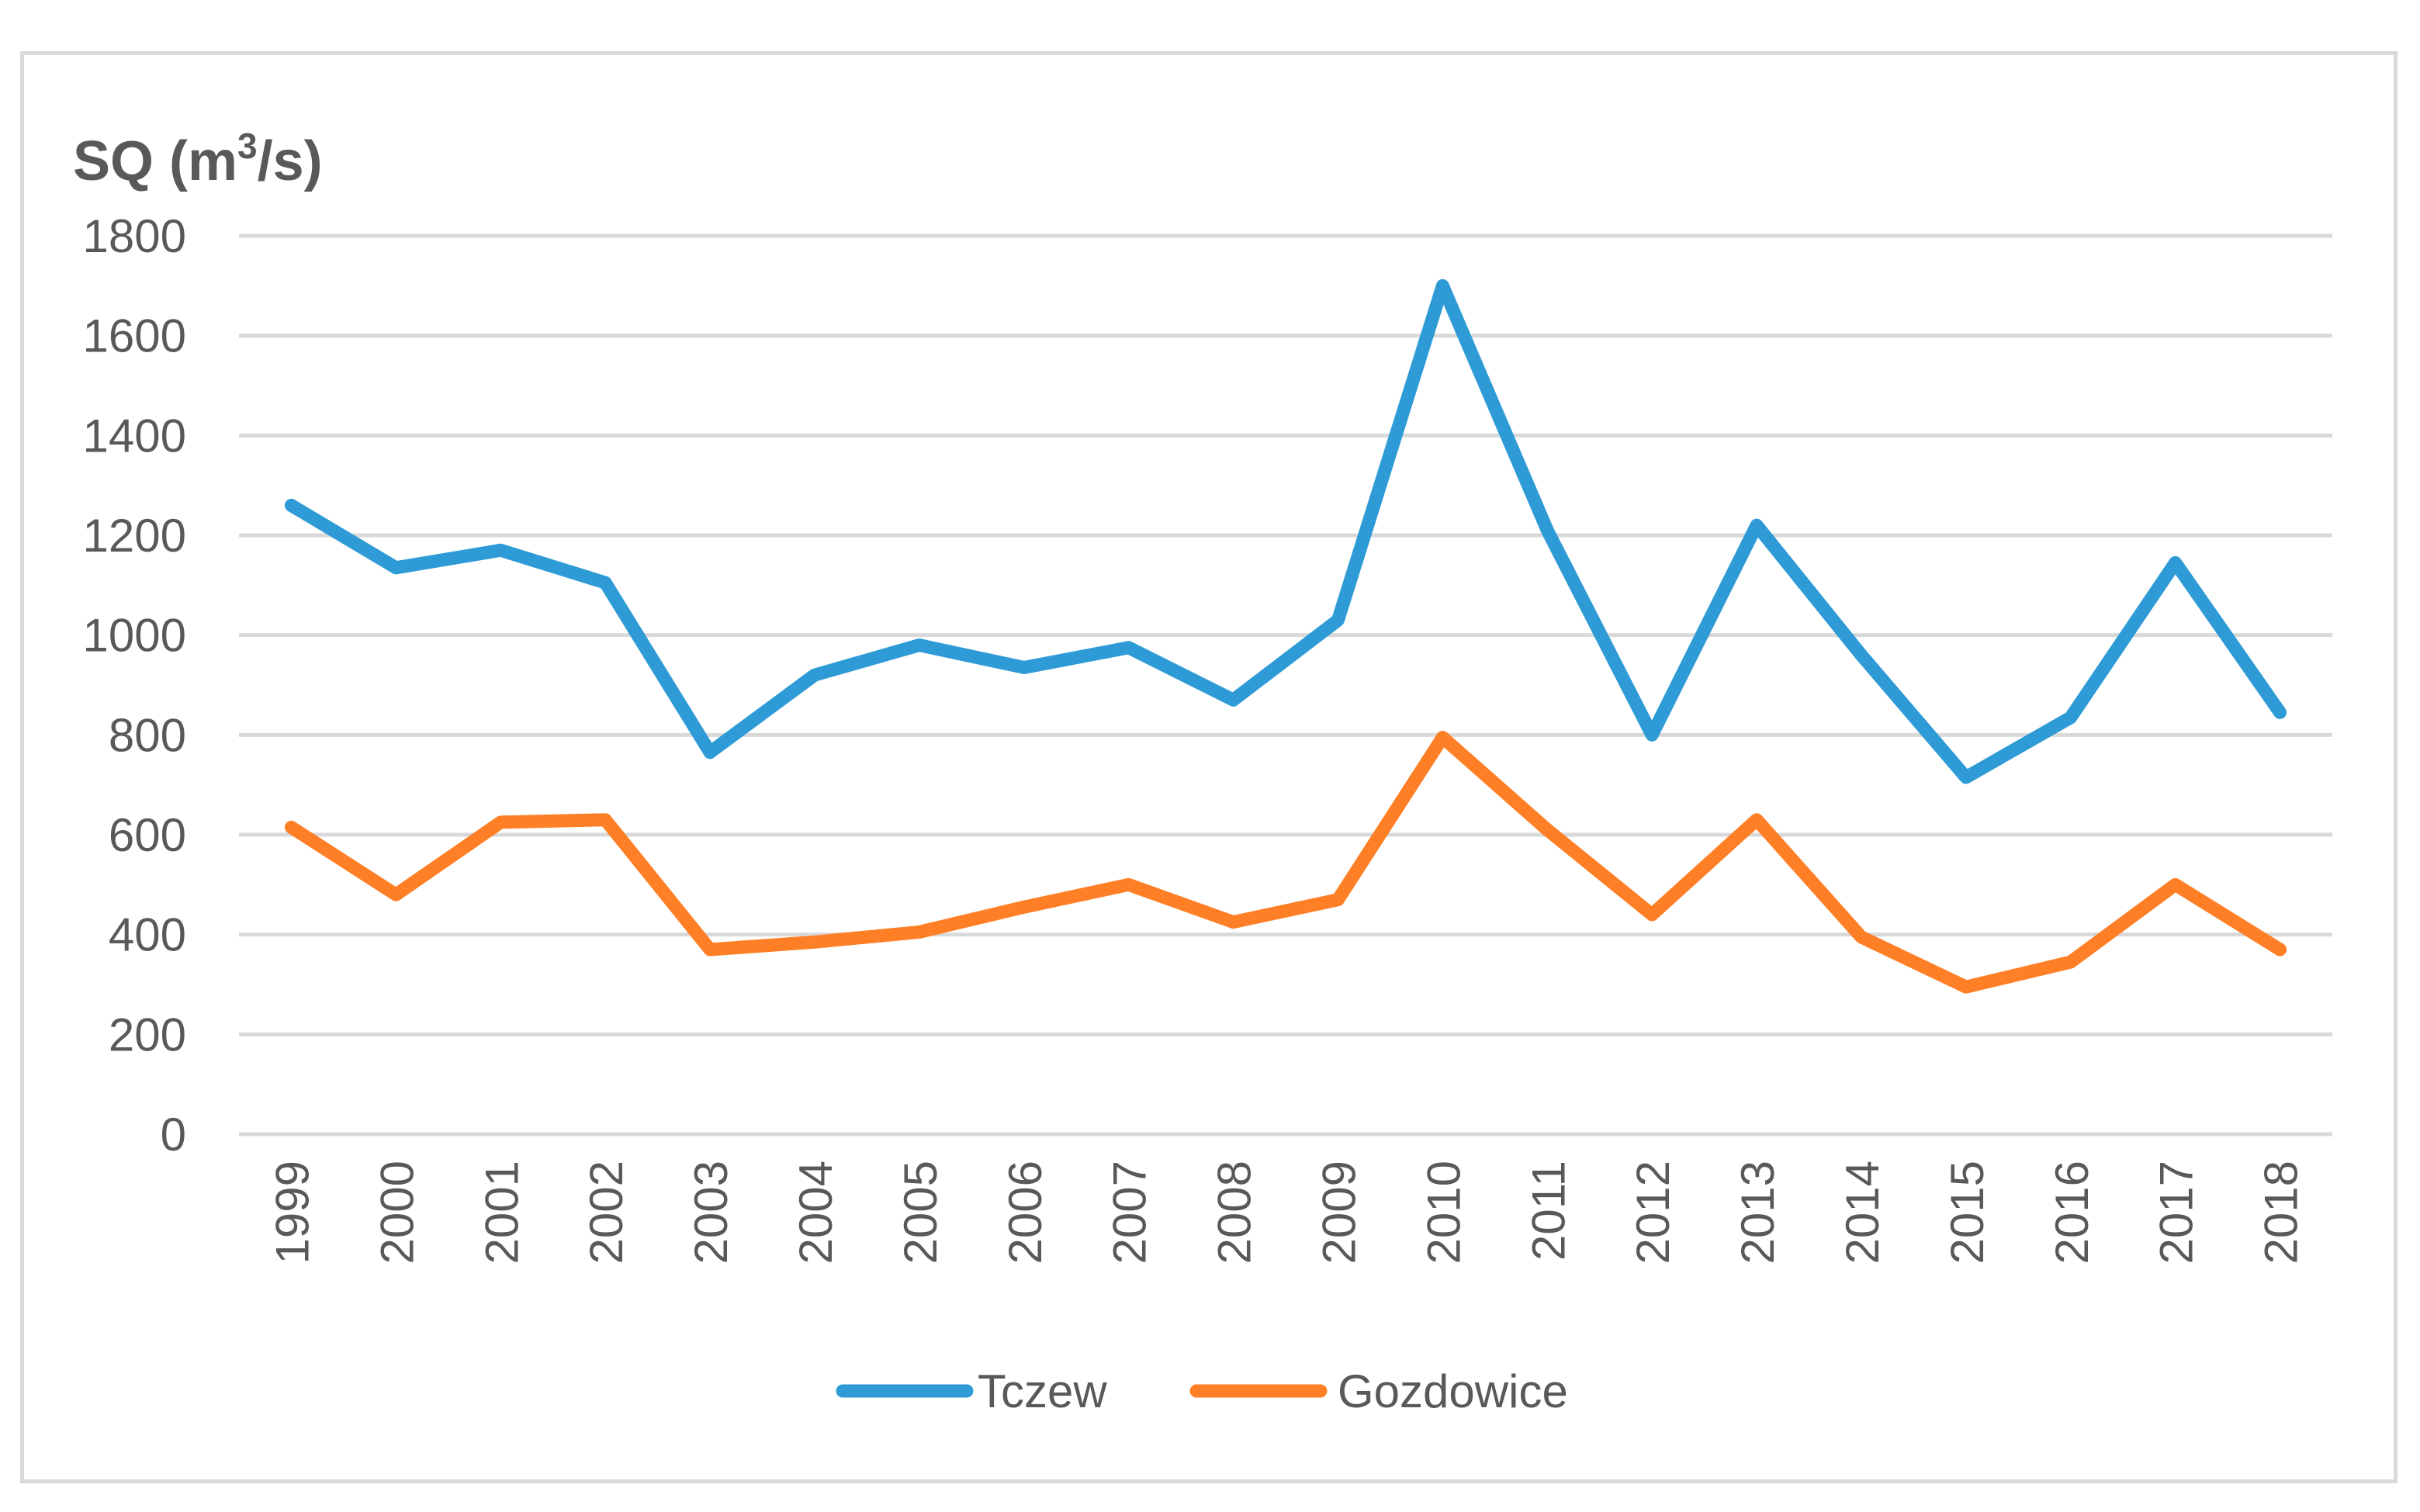 The image size is (2420, 1512). What do you see at coordinates (816, 1212) in the screenshot?
I see `x-tick-label: 2004` at bounding box center [816, 1212].